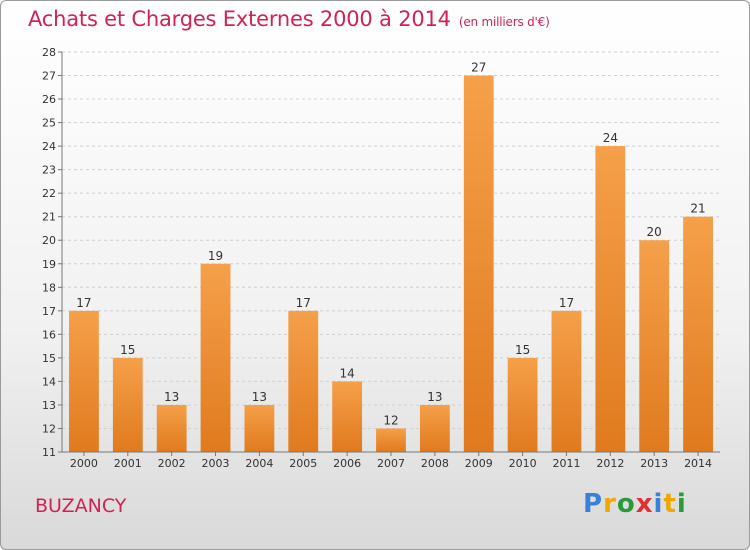  Describe the element at coordinates (49, 311) in the screenshot. I see `y-tick-label: 17` at that location.